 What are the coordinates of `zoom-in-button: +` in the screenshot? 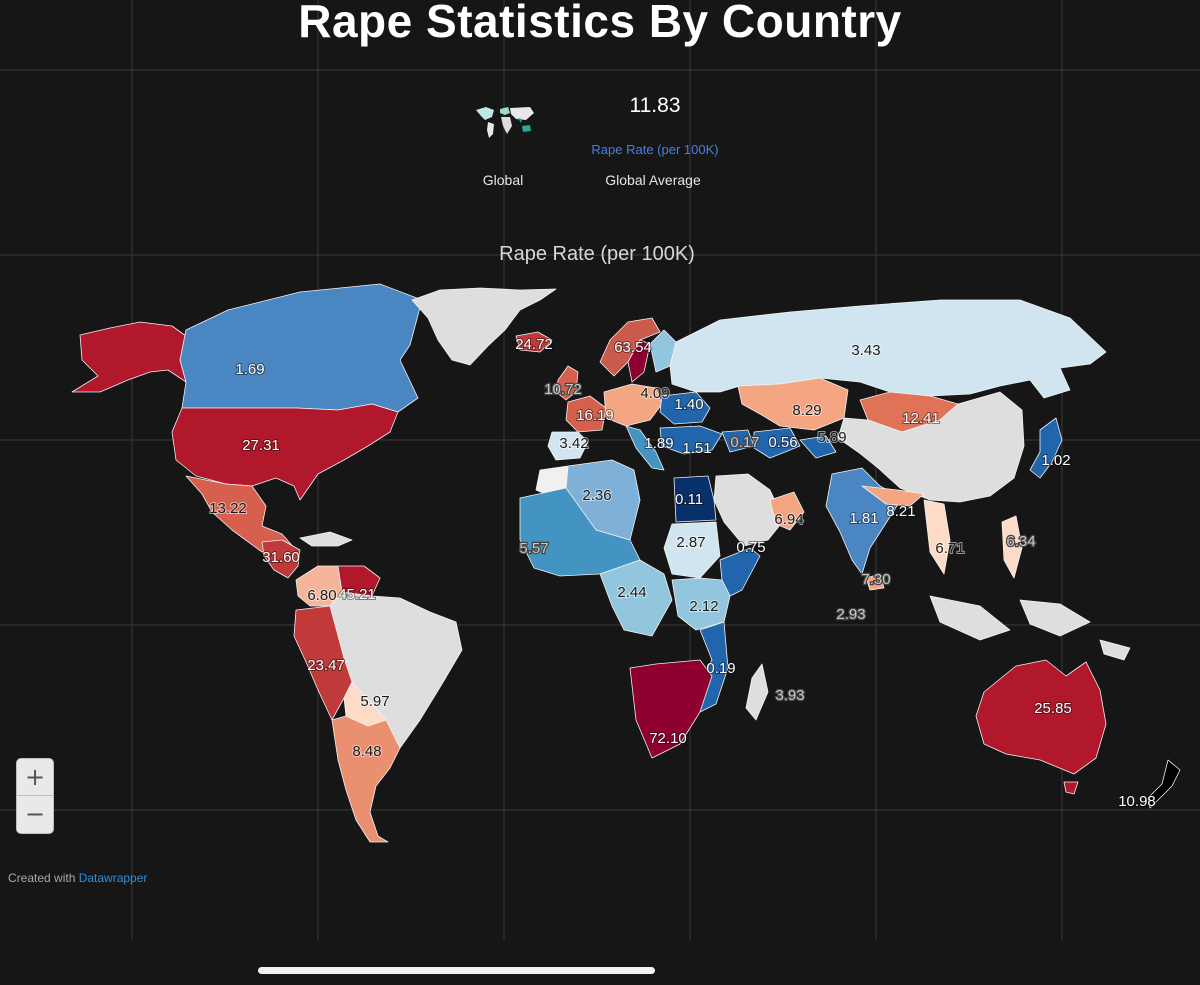 It's located at (35, 777).